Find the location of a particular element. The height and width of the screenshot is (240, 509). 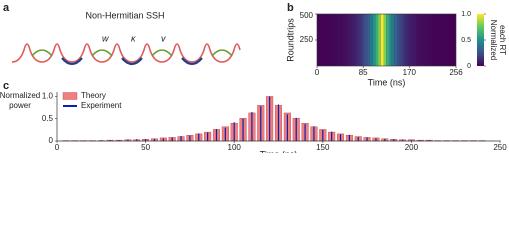

panel-label: a is located at coordinates (6, 8).